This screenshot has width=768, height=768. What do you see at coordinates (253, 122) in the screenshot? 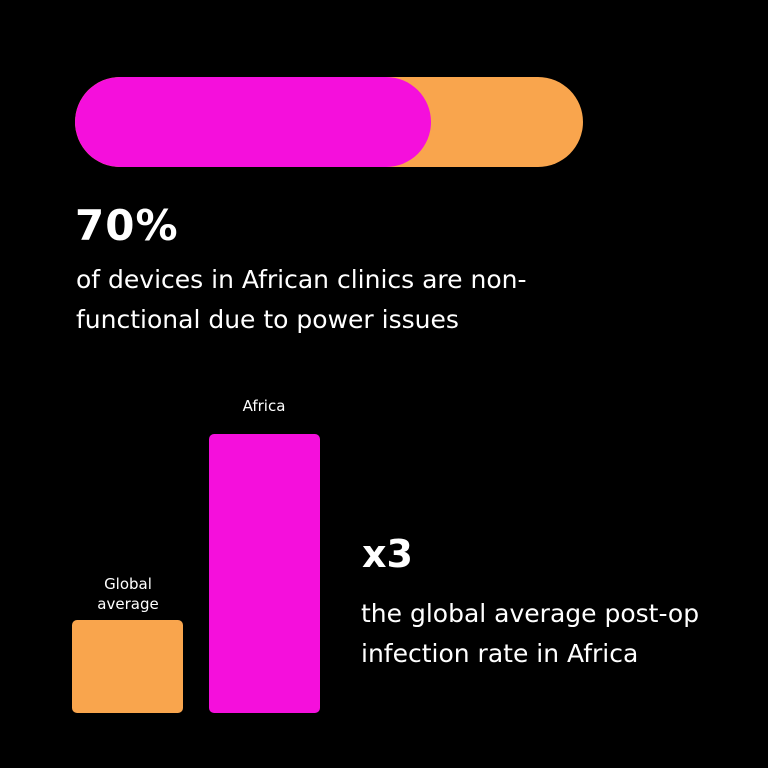
I see `progress-bar-fill` at bounding box center [253, 122].